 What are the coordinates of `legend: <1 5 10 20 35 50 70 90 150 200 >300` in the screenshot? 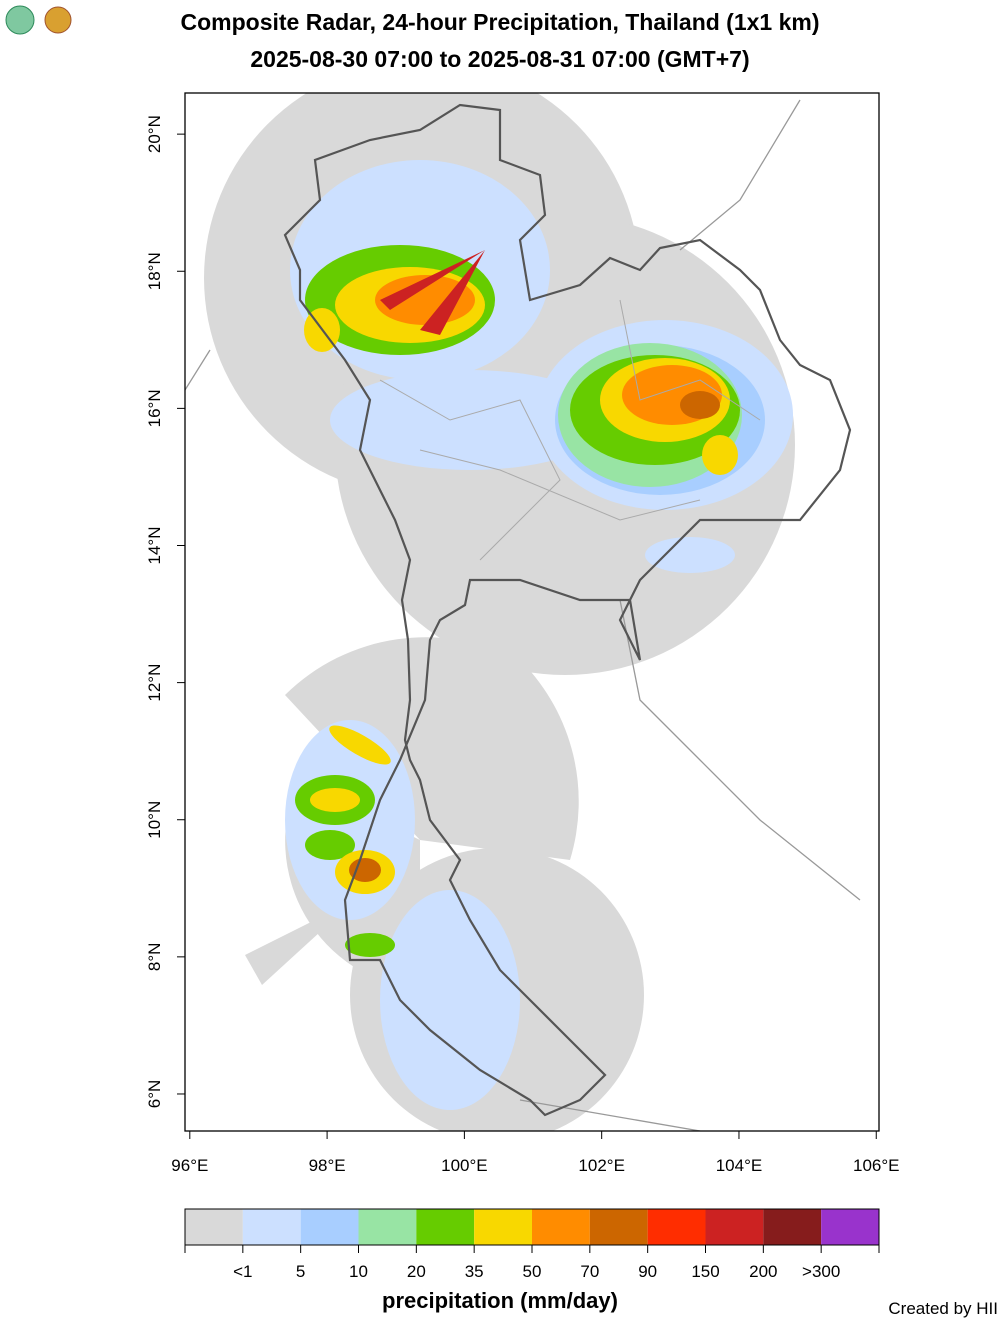 It's located at (532, 1244).